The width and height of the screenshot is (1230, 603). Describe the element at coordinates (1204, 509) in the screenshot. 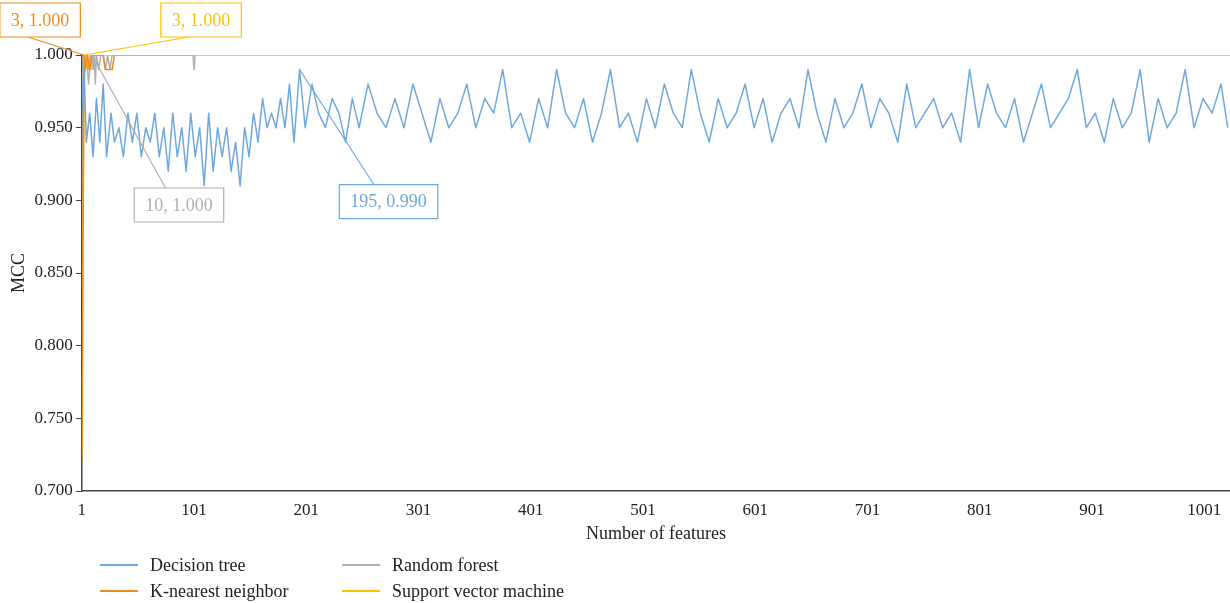

I see `x-tick-label: 1001` at that location.